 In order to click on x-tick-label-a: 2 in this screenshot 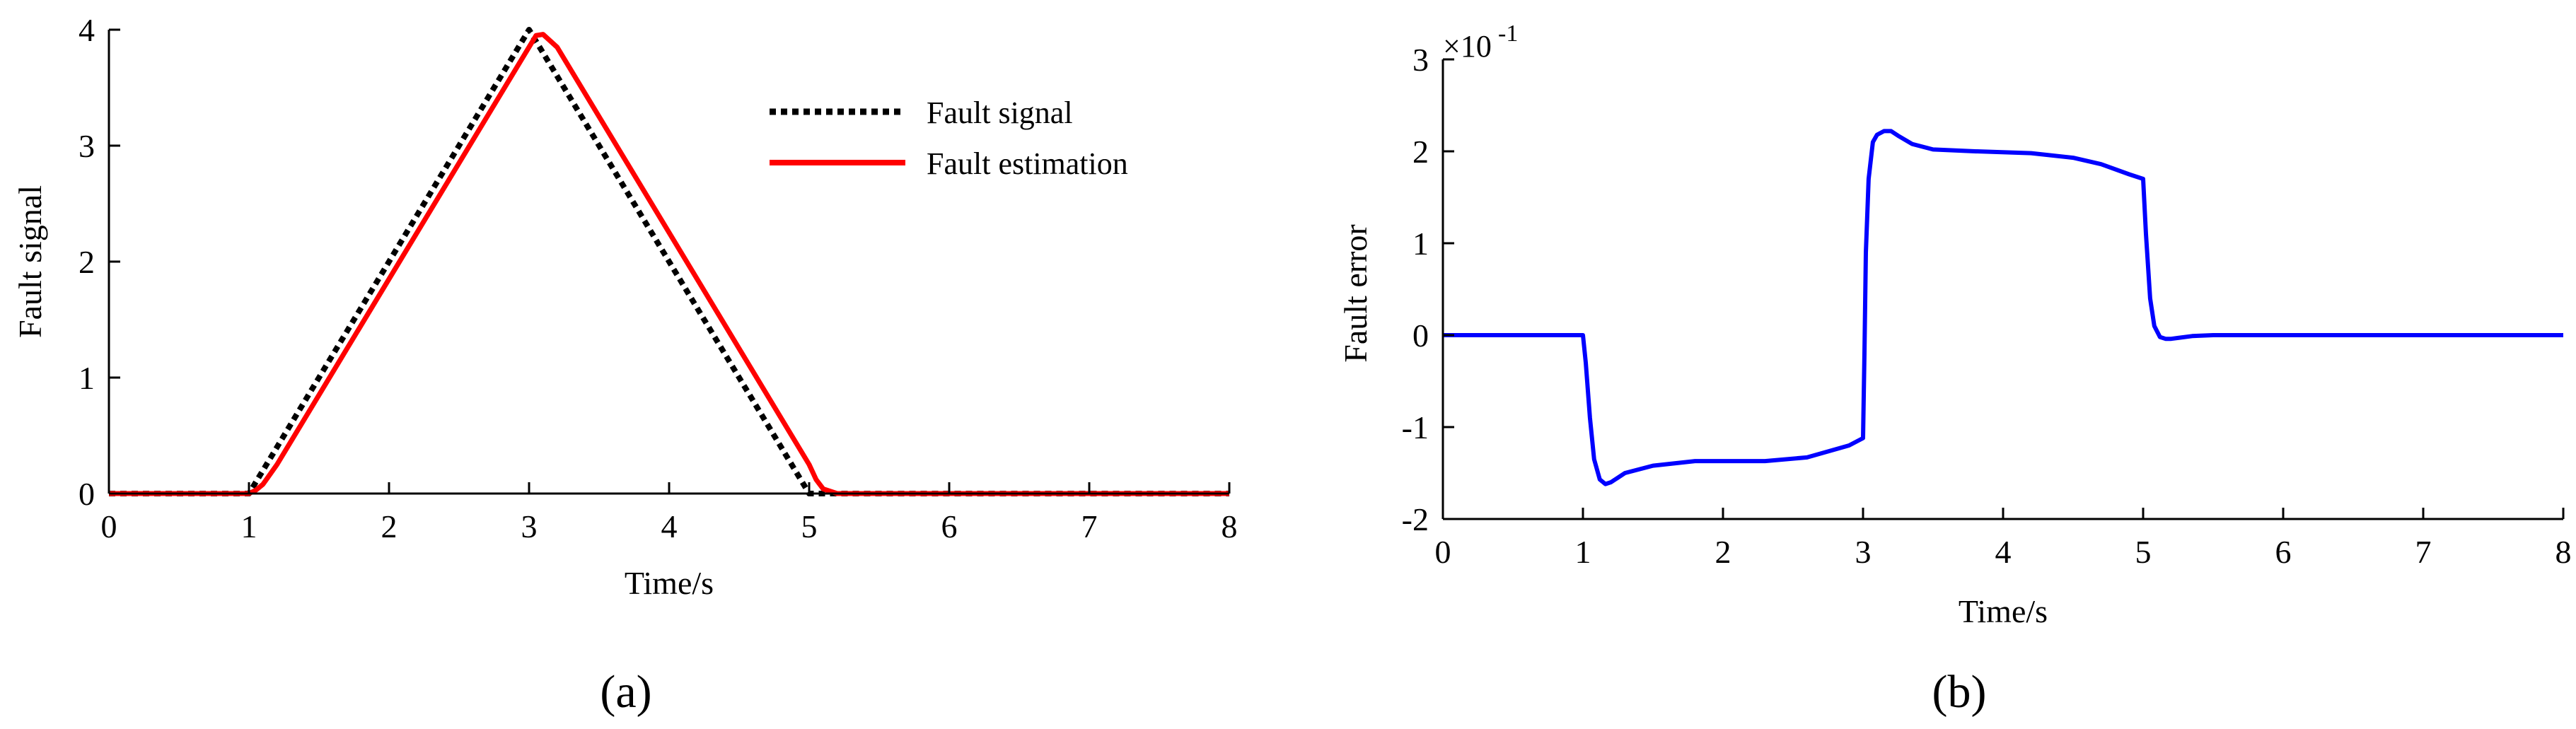, I will do `click(389, 526)`.